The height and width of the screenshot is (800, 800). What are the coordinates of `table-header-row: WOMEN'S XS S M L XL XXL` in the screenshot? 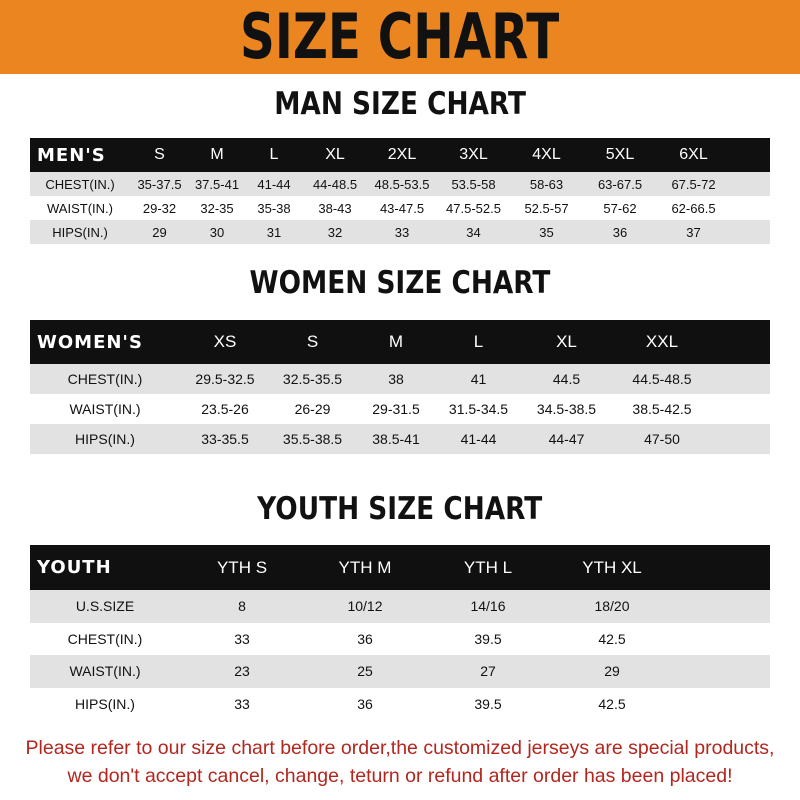 It's located at (400, 342).